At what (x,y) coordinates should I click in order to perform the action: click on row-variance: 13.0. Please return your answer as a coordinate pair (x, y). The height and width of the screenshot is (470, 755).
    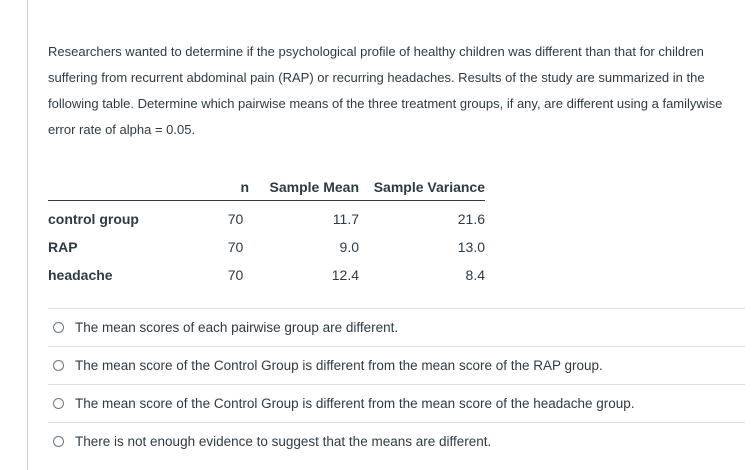
    Looking at the image, I should click on (471, 247).